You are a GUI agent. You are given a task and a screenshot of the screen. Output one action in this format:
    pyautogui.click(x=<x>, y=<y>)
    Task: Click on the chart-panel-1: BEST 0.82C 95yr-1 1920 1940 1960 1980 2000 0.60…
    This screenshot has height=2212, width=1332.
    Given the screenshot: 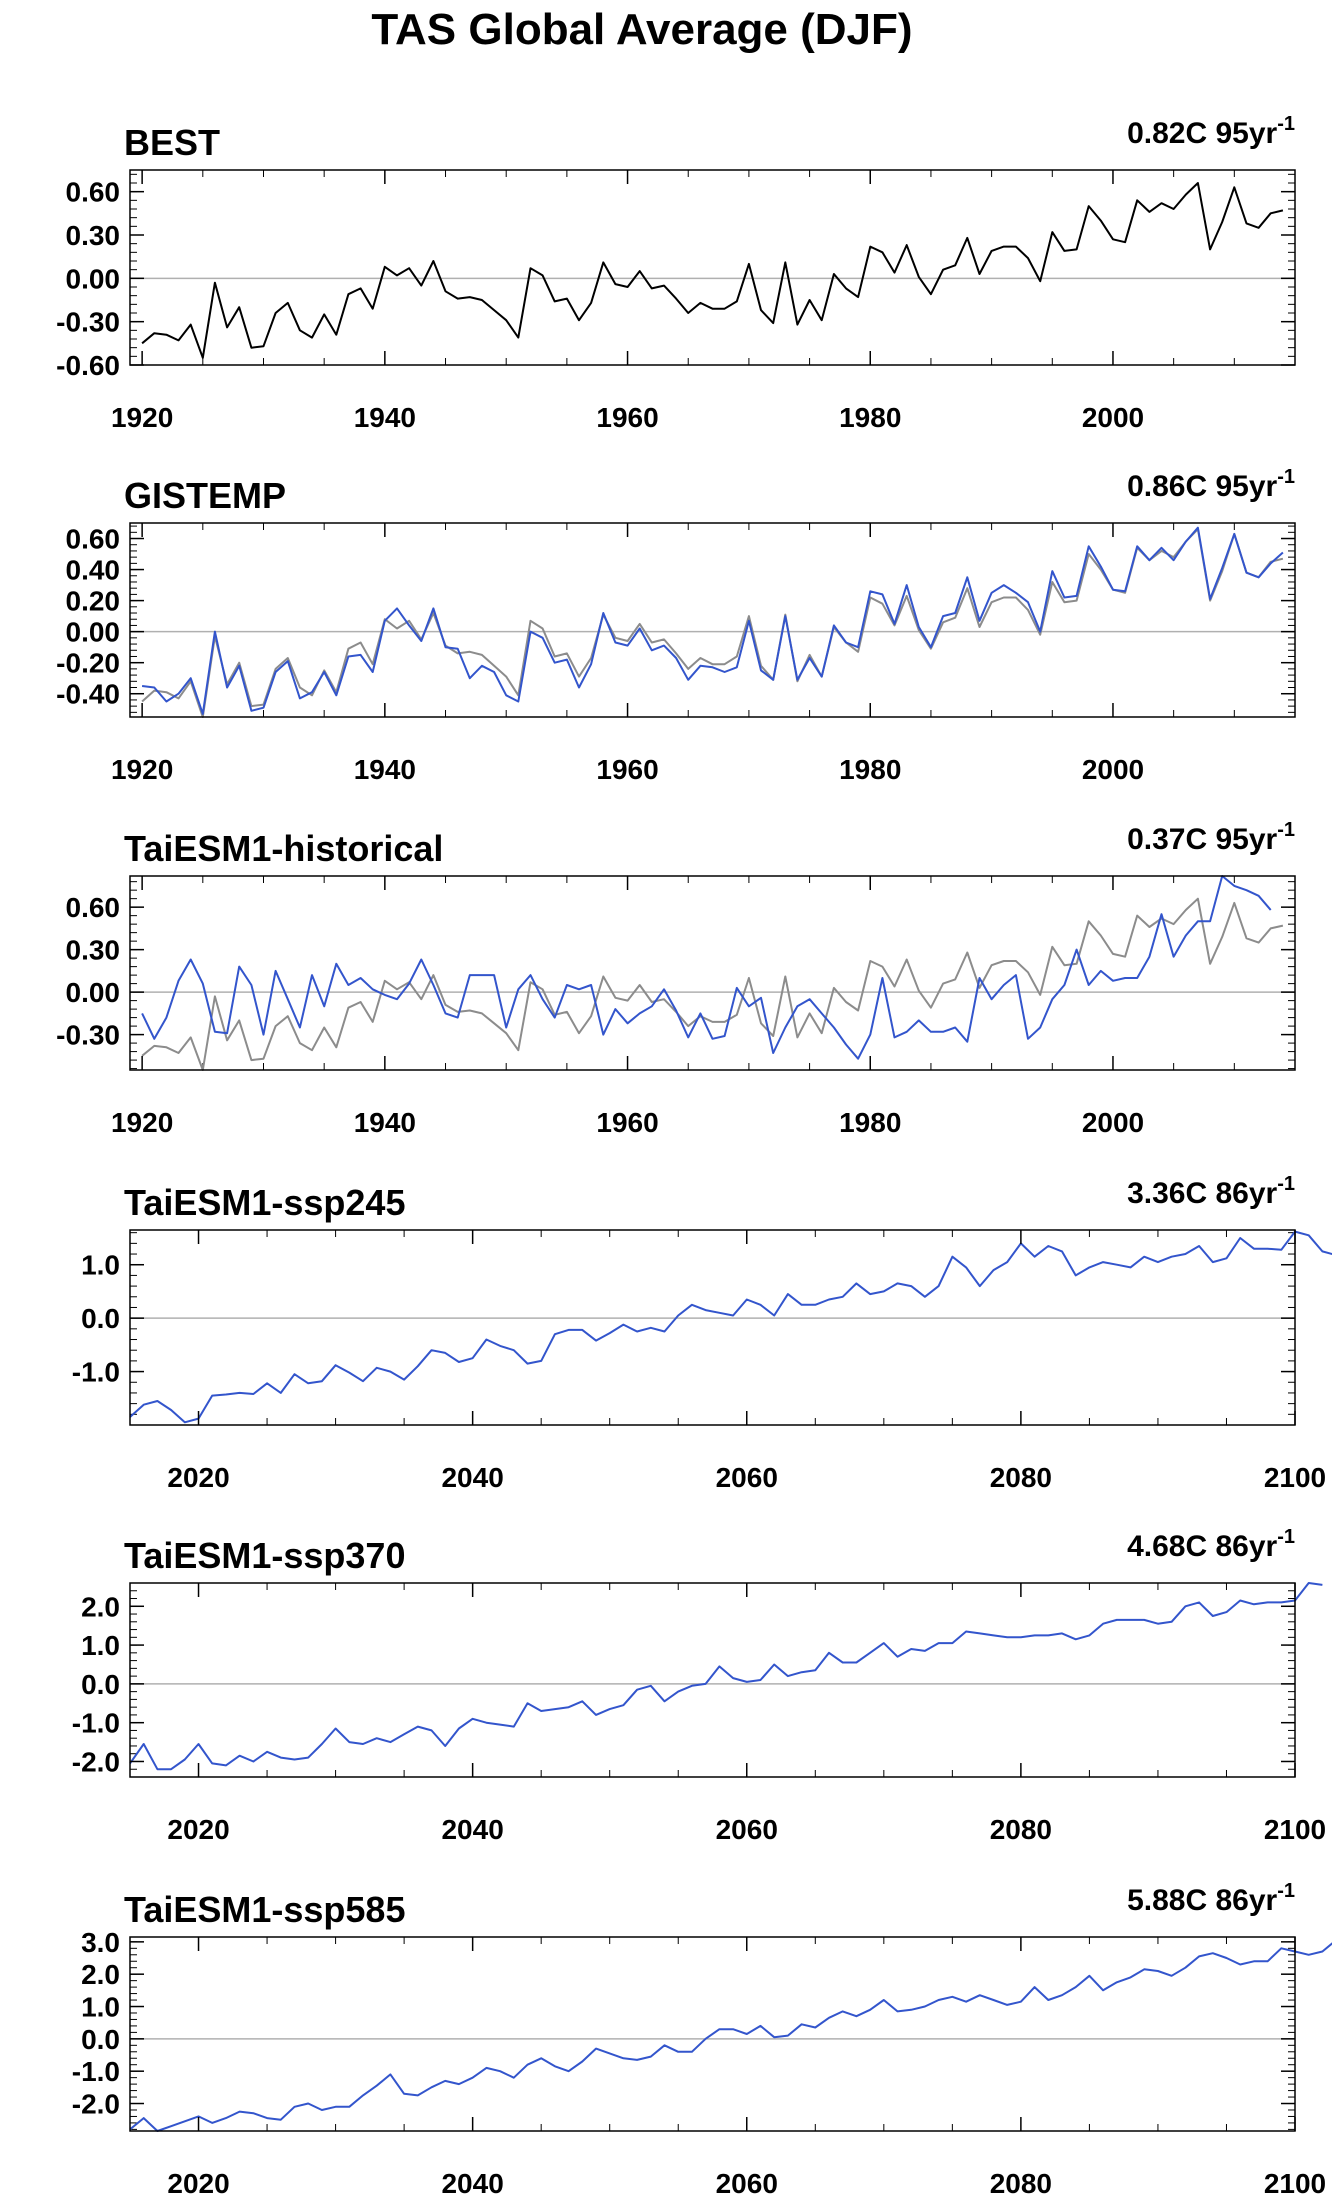 What is the action you would take?
    pyautogui.click(x=676, y=273)
    